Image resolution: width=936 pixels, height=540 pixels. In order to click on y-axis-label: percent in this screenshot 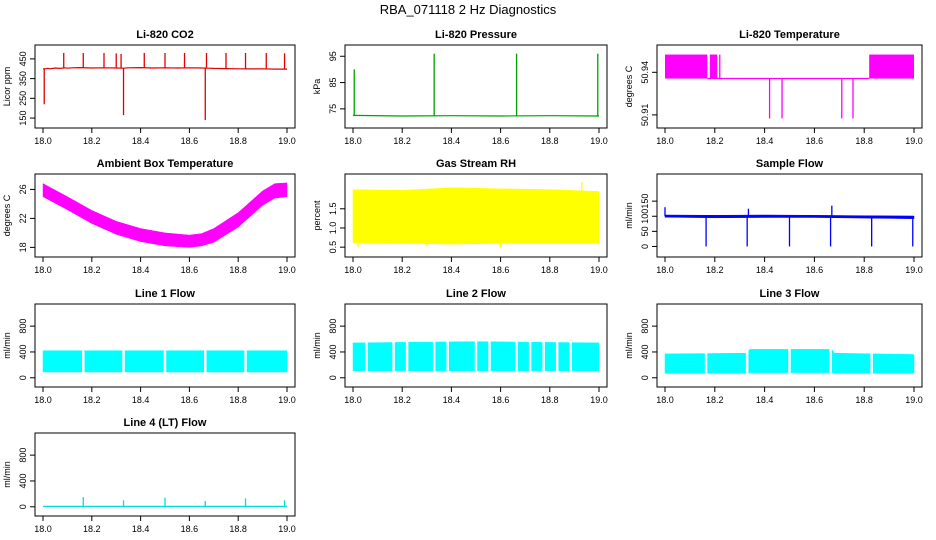, I will do `click(317, 215)`.